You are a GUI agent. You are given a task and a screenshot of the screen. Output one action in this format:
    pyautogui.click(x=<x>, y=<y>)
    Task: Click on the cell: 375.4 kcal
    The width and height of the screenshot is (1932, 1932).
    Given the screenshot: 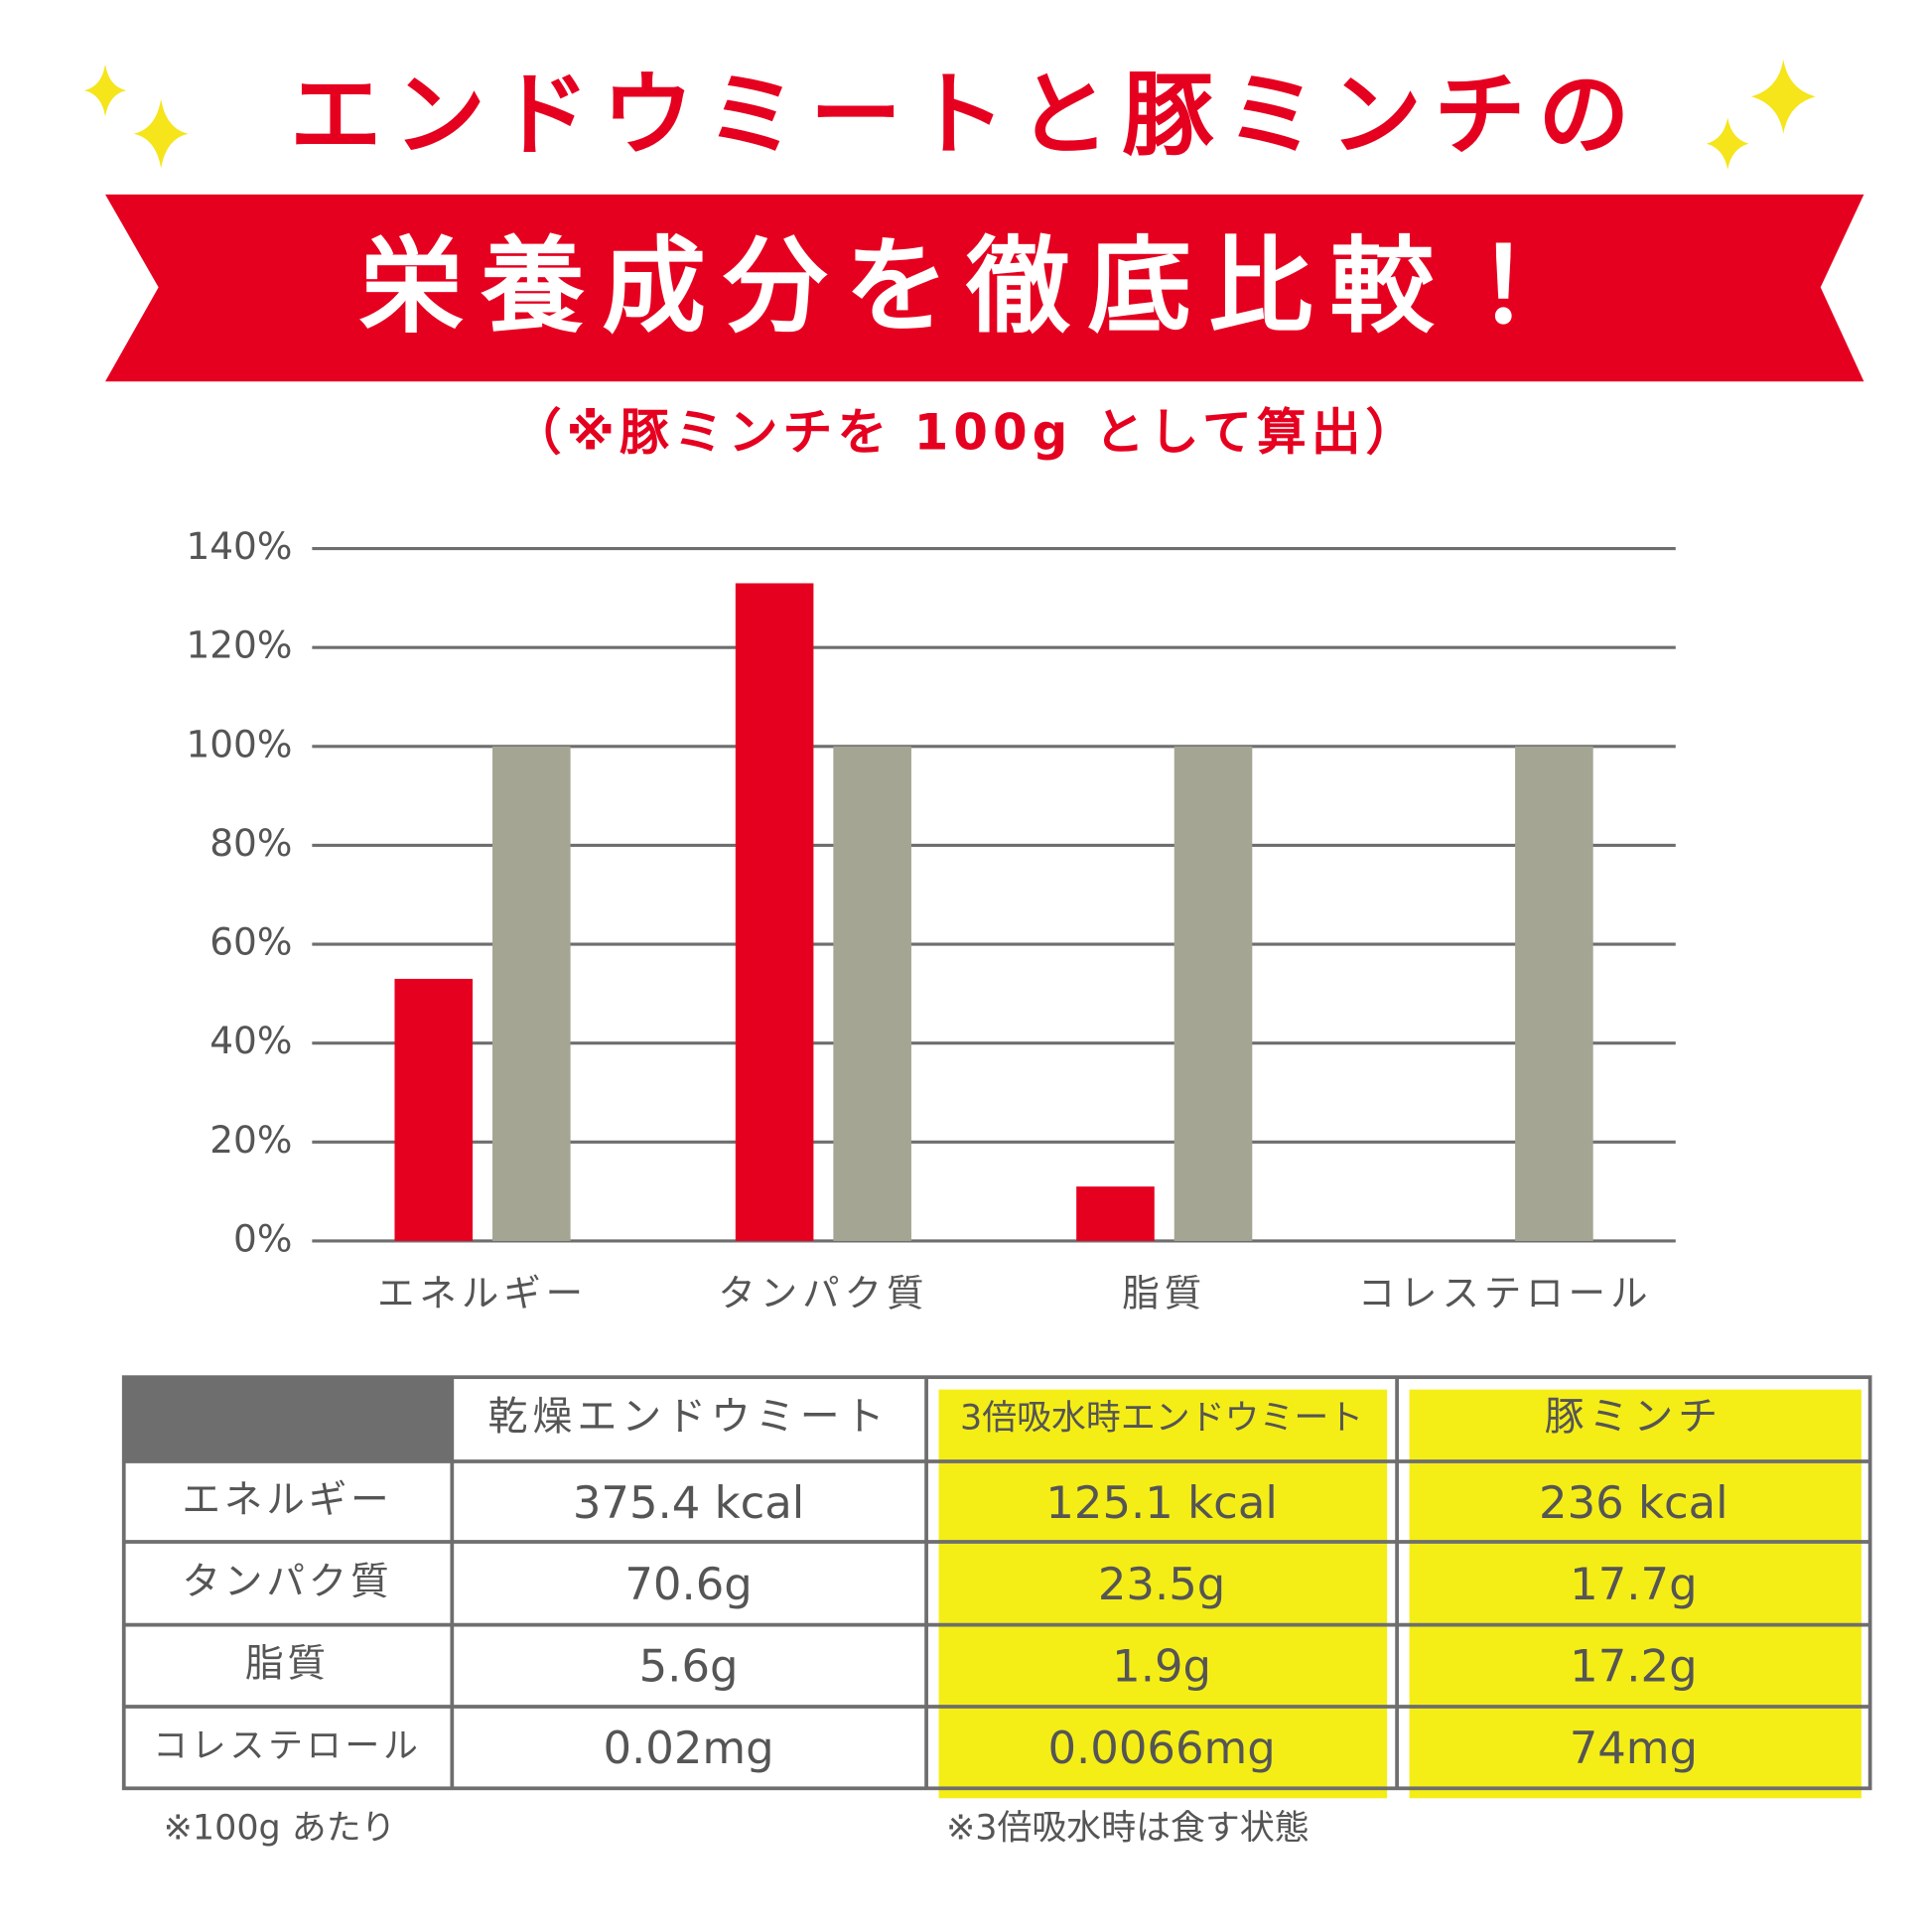 What is the action you would take?
    pyautogui.click(x=688, y=1502)
    